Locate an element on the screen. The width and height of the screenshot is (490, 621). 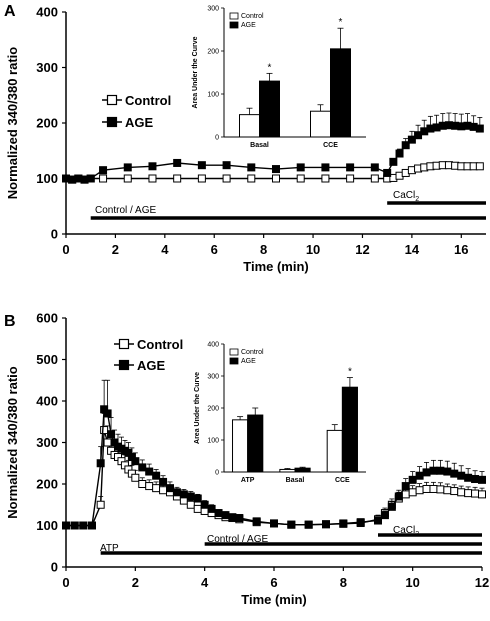
x-tick-label: 2 is located at coordinates (115, 249).